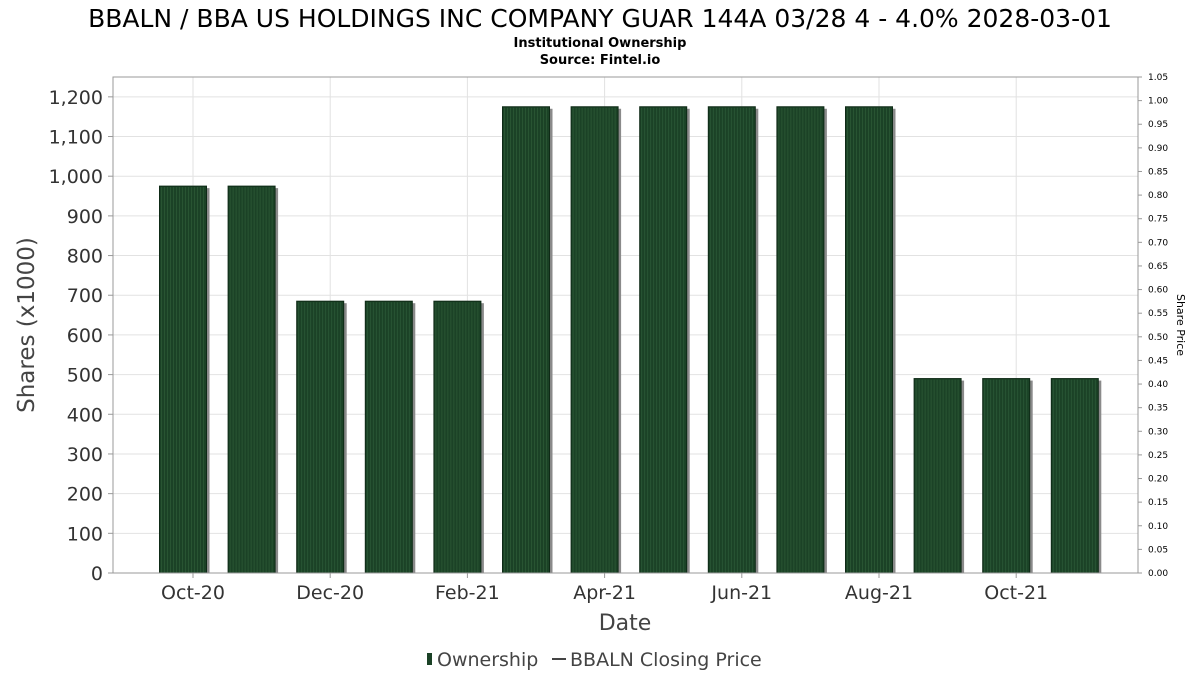  I want to click on y2-tick-label: 0.60, so click(1158, 291).